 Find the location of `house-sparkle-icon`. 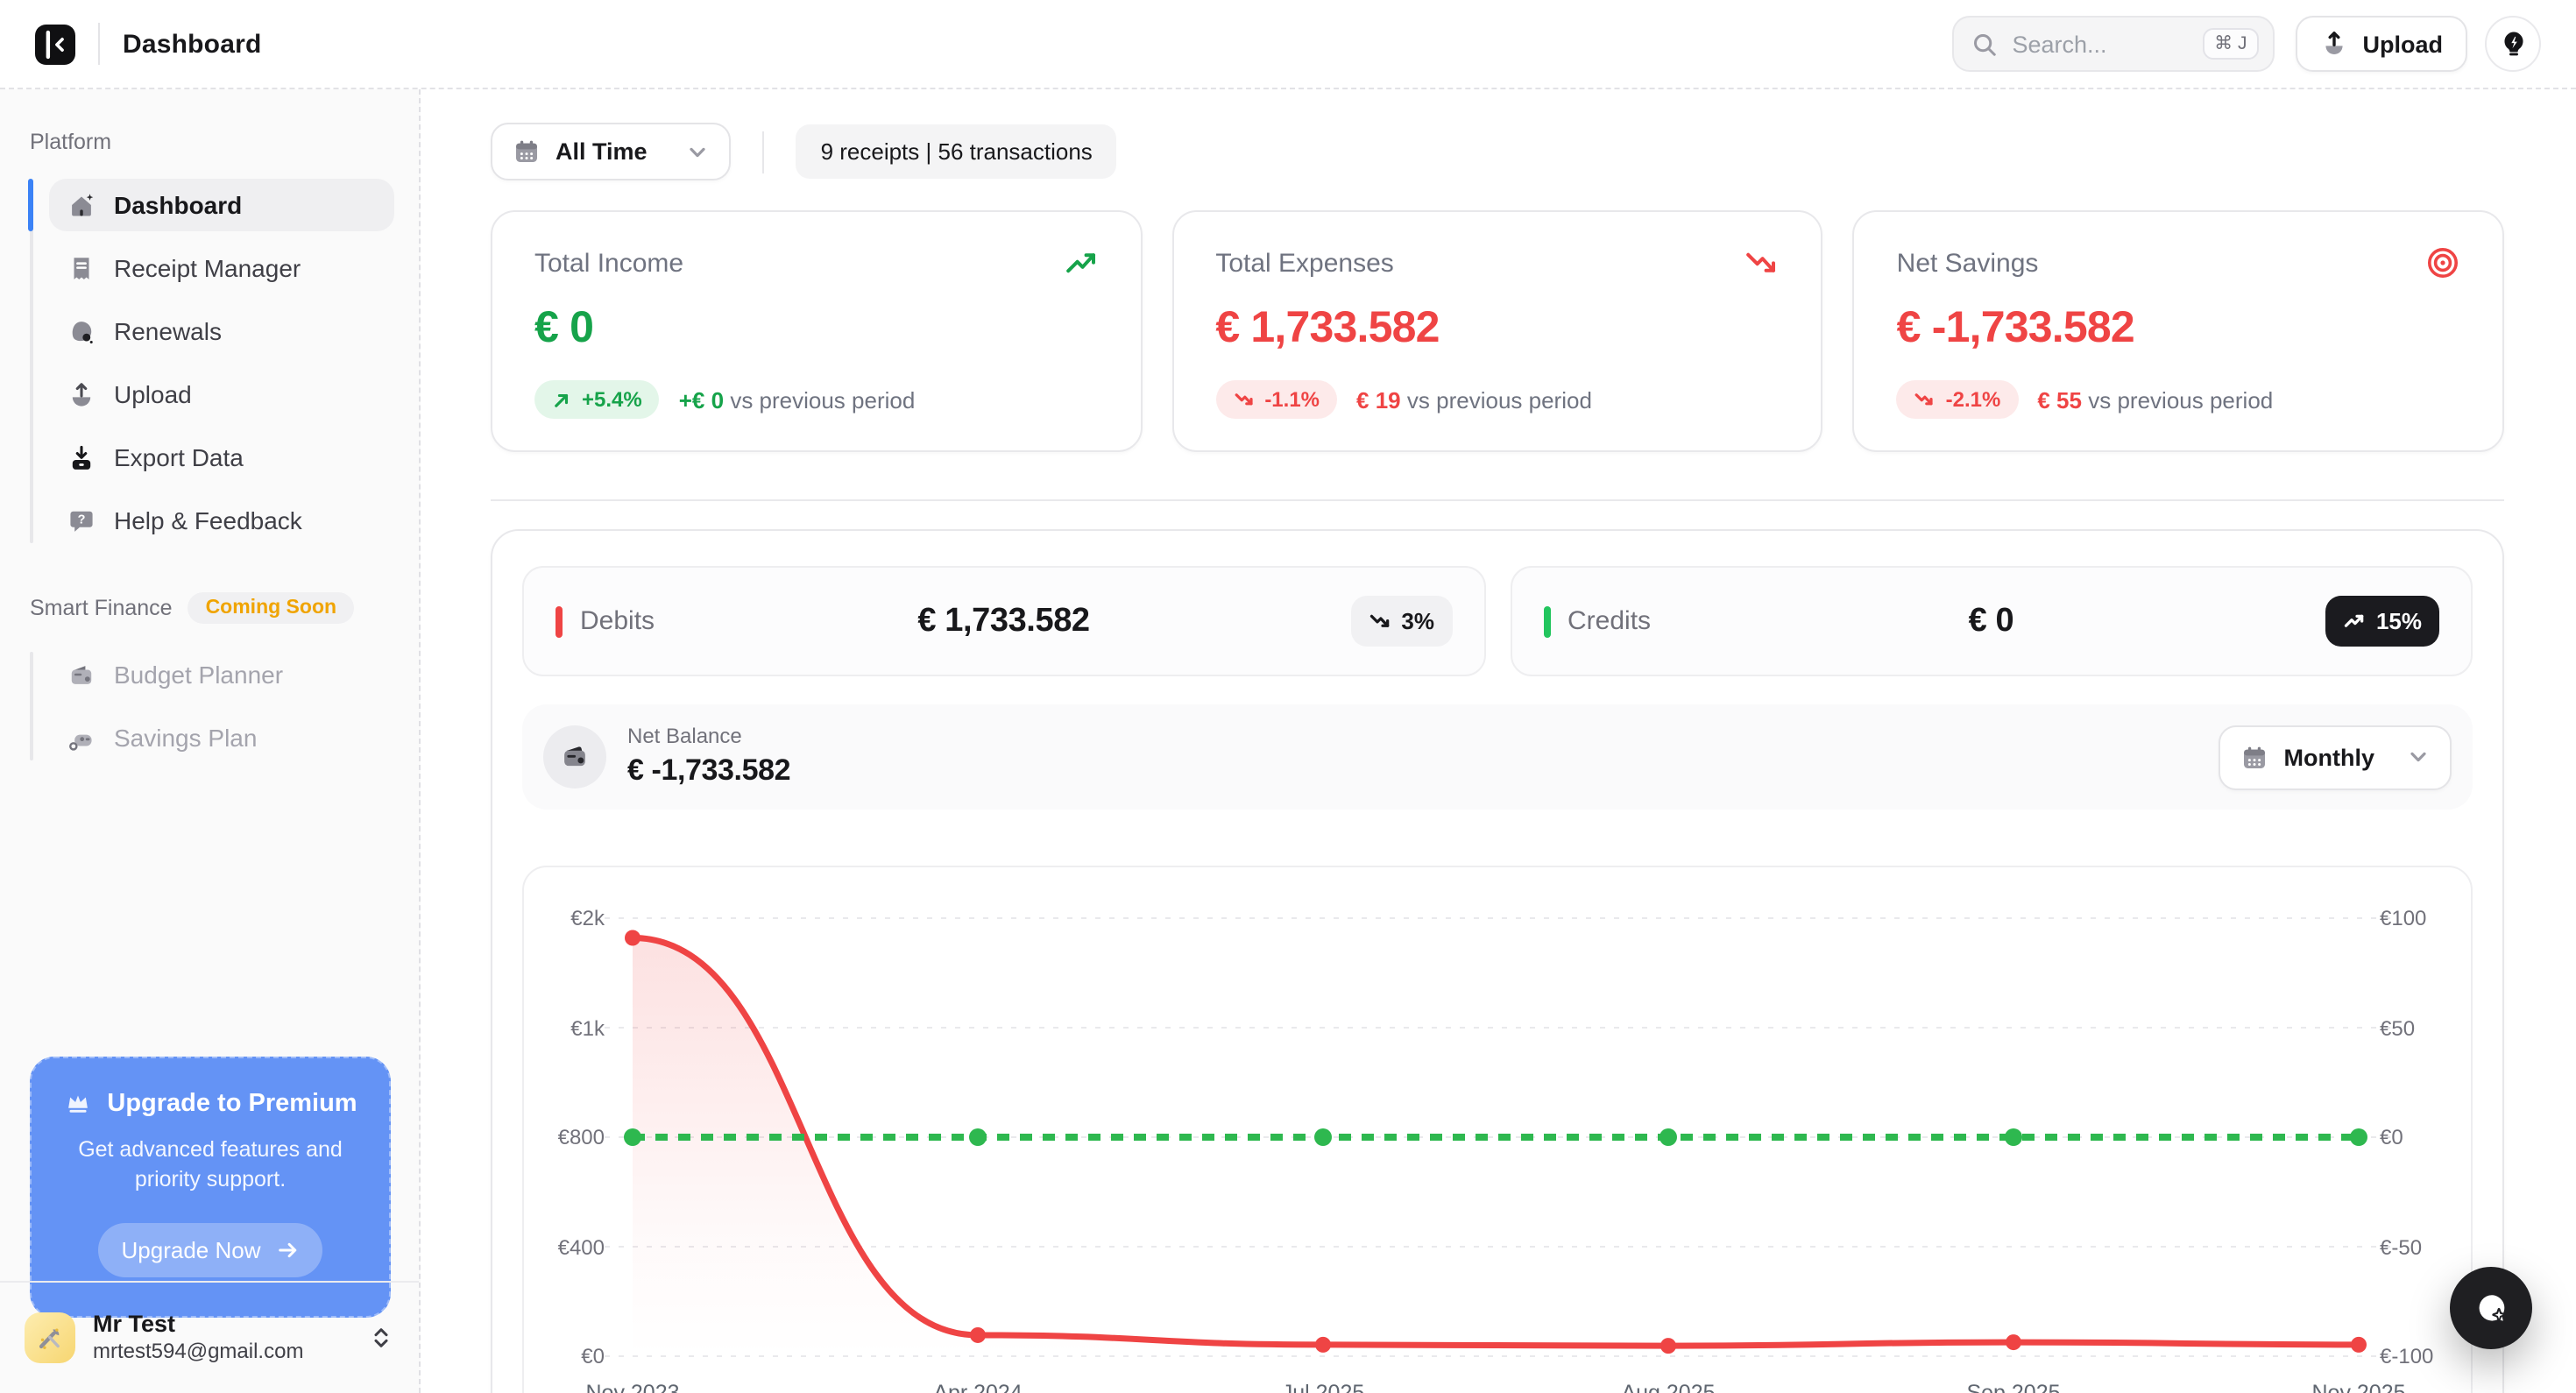

house-sparkle-icon is located at coordinates (81, 205).